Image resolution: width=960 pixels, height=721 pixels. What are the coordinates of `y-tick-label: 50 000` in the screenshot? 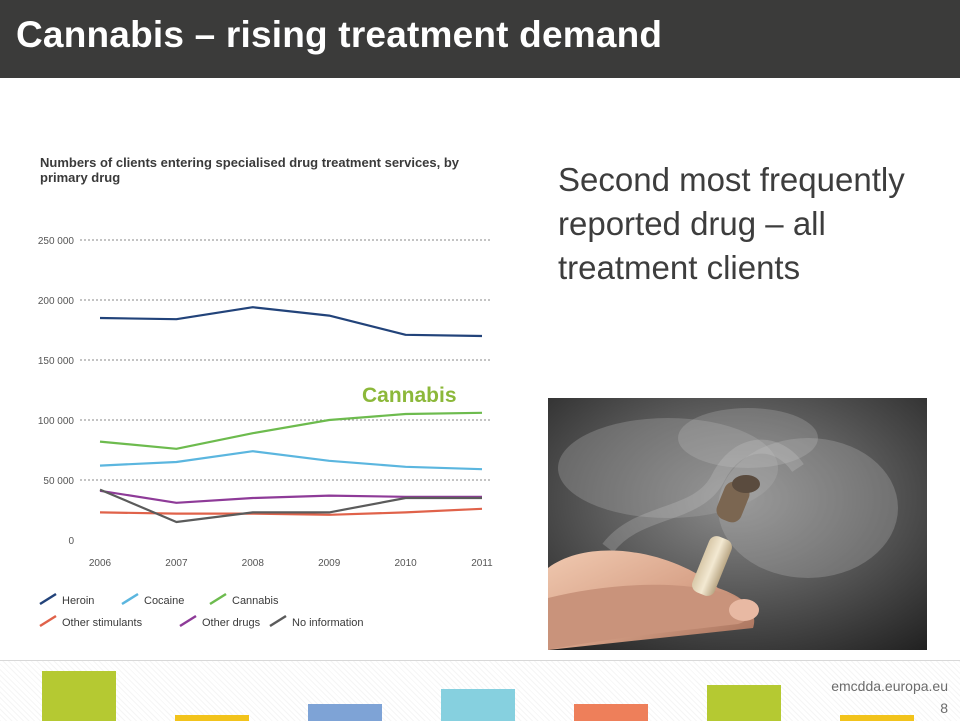 It's located at (58, 481).